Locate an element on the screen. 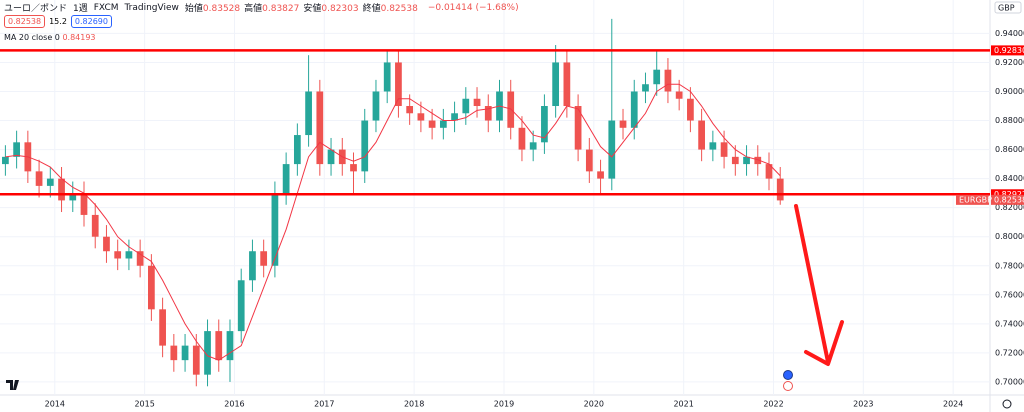 The height and width of the screenshot is (412, 1024). last-price-label: 0.82538 is located at coordinates (1009, 199).